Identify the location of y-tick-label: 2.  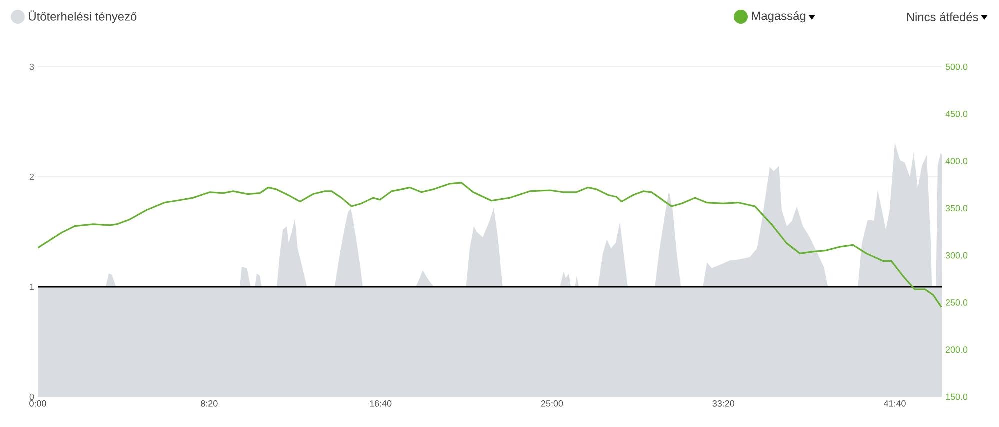
(32, 177).